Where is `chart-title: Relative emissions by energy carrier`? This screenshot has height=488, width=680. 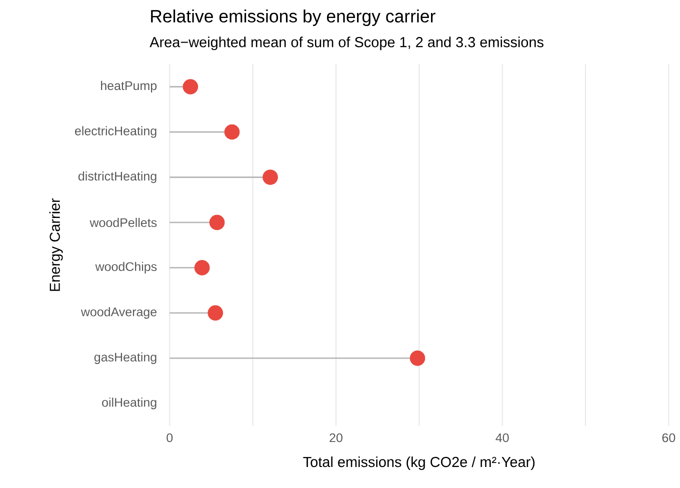
chart-title: Relative emissions by energy carrier is located at coordinates (293, 17).